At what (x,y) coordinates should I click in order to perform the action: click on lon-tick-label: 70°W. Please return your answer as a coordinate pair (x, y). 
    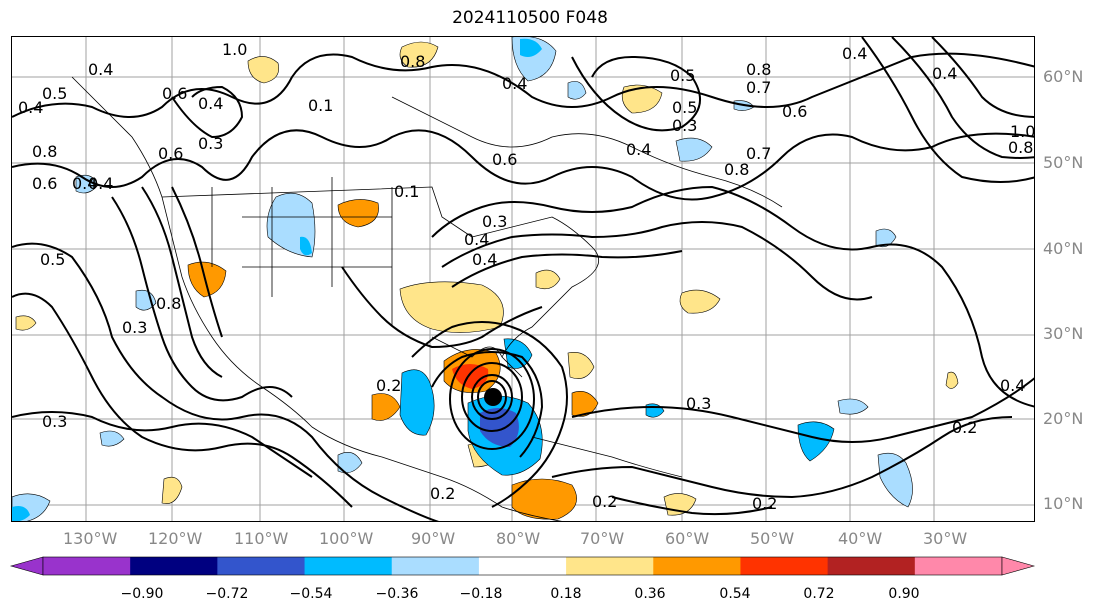
    Looking at the image, I should click on (602, 538).